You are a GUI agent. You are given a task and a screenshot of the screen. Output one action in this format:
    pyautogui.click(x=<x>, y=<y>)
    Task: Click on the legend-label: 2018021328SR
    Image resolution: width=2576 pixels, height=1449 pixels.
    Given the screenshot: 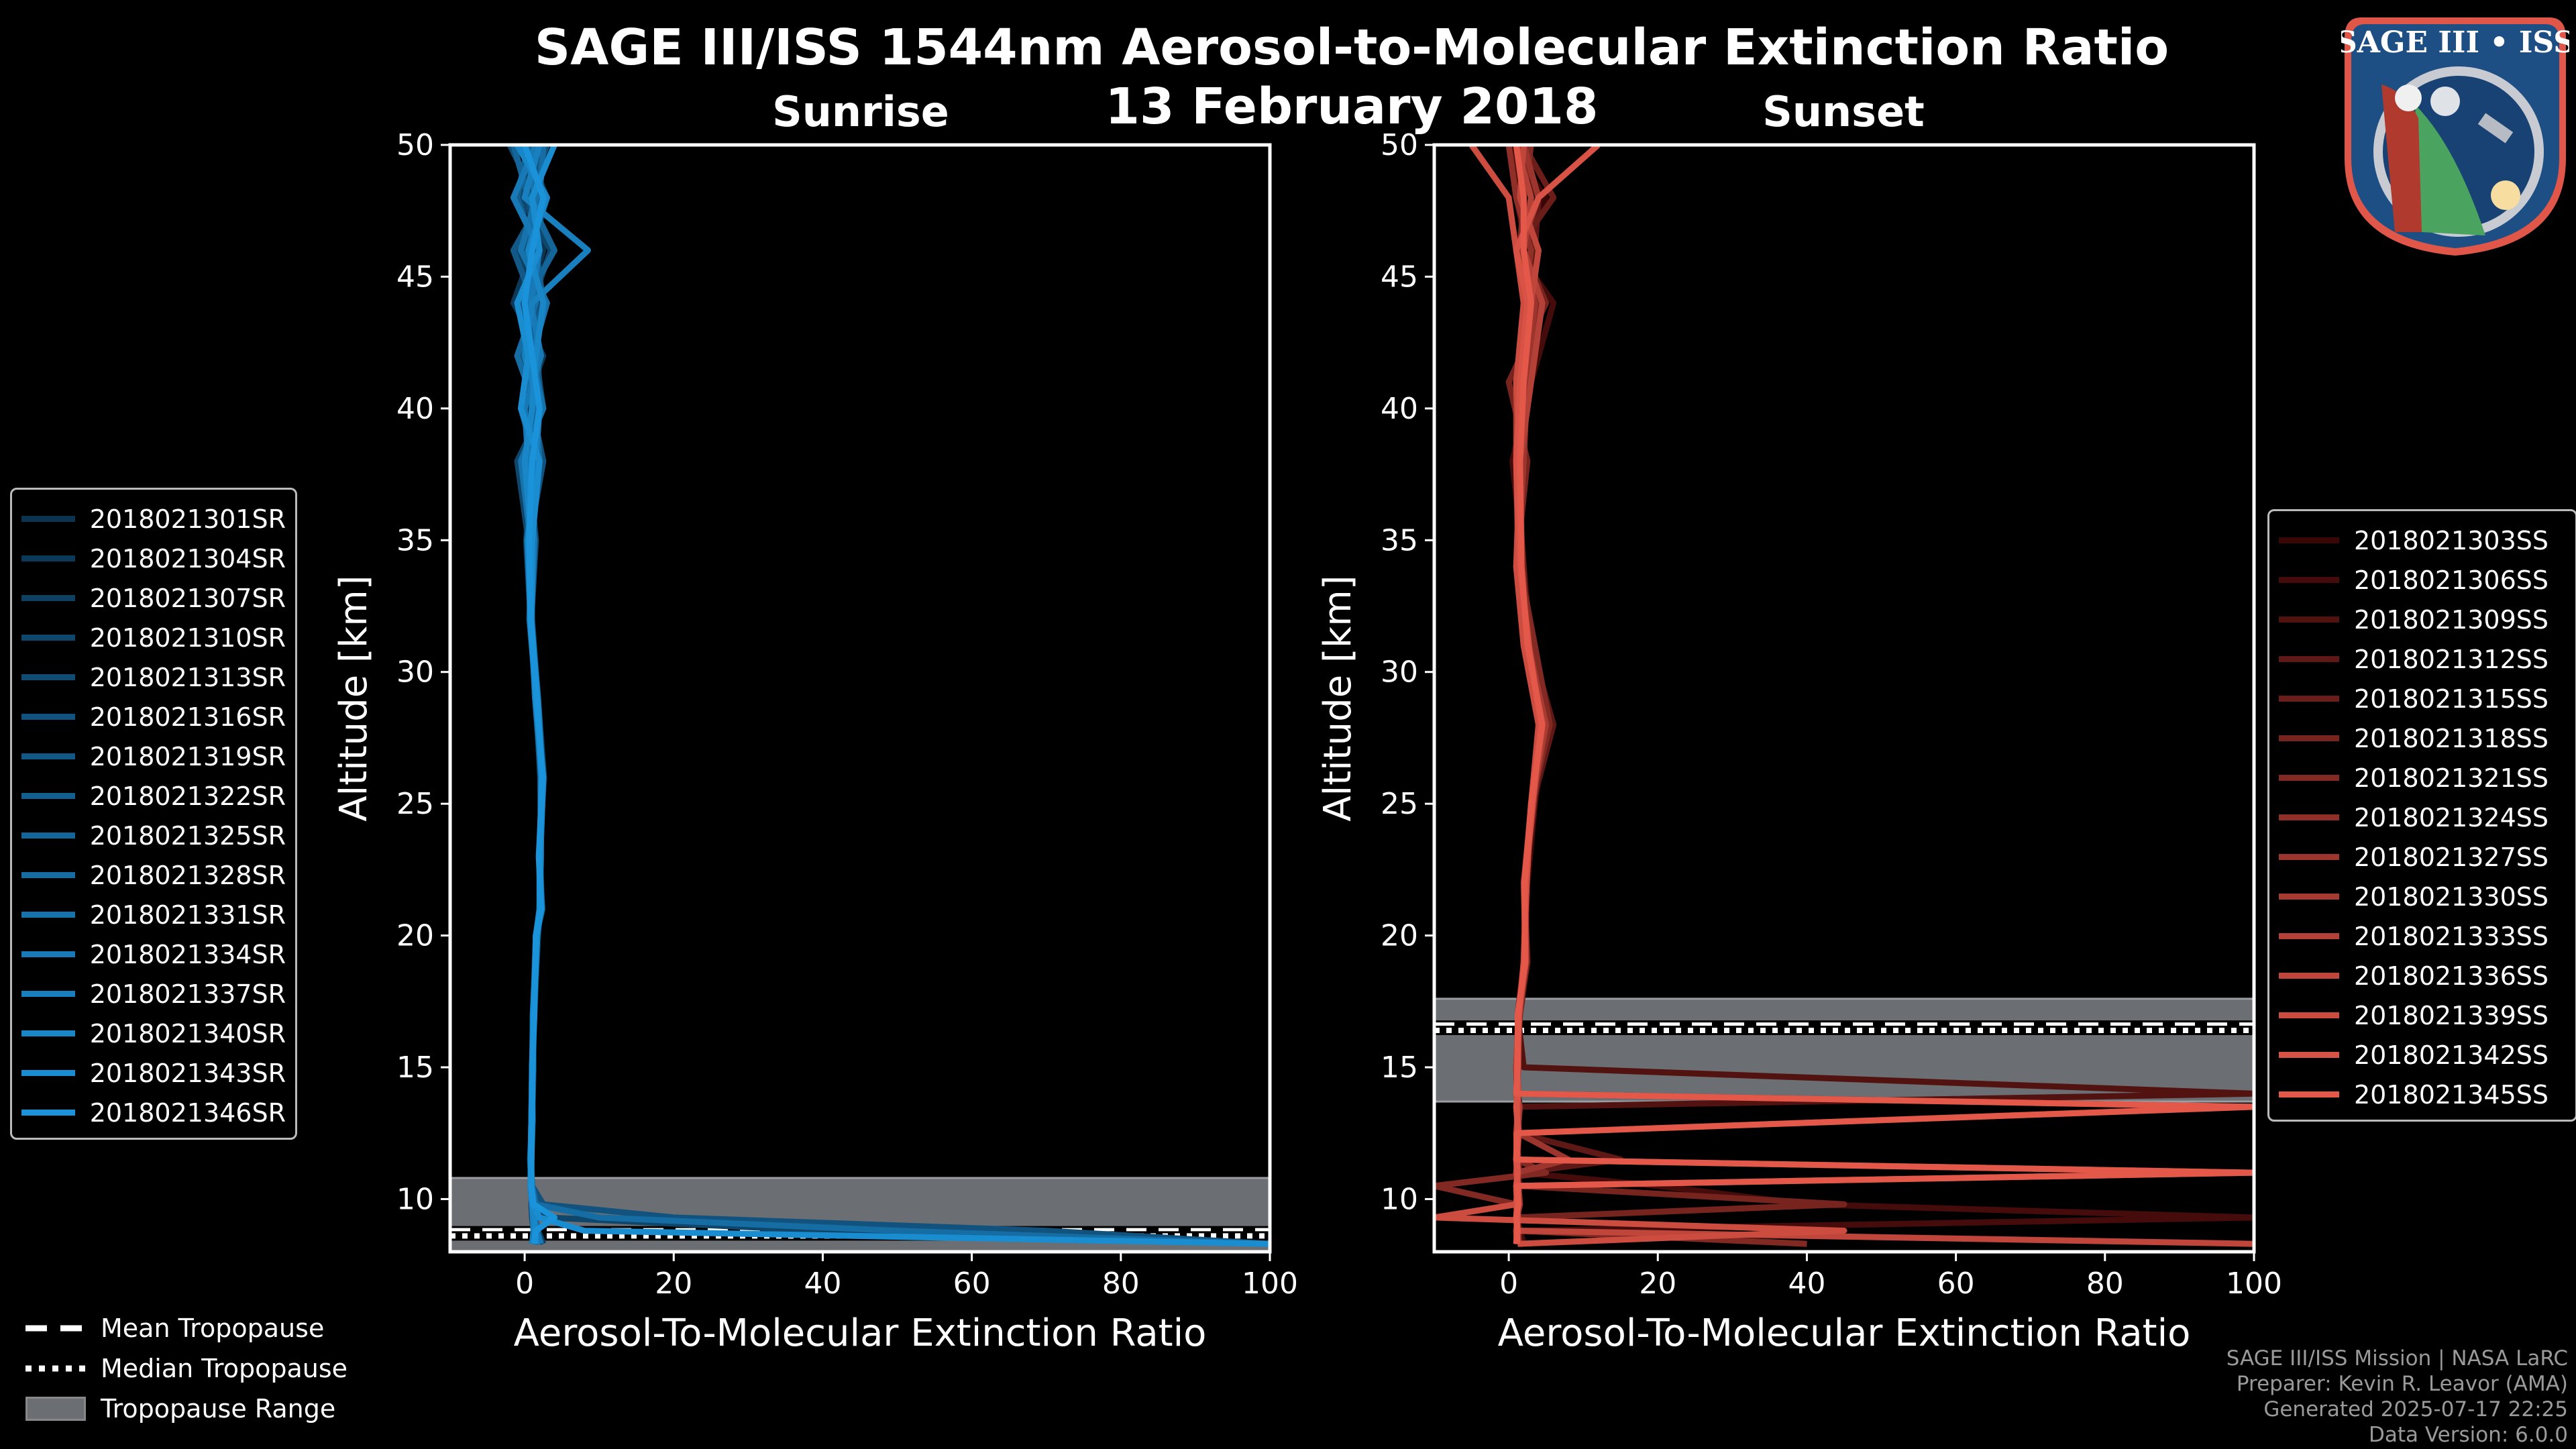 What is the action you would take?
    pyautogui.click(x=187, y=875)
    